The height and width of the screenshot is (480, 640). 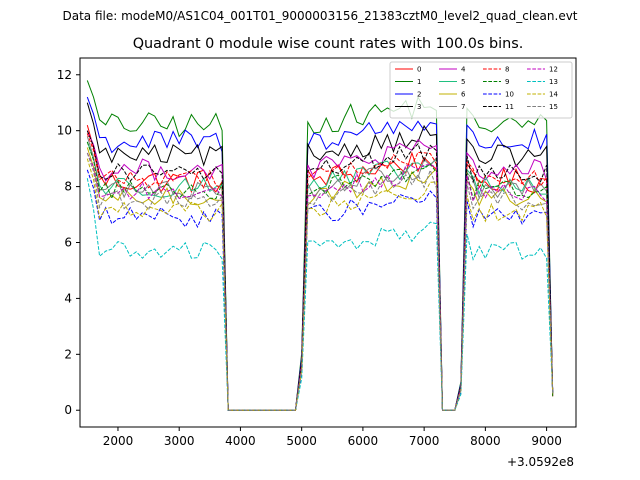 What do you see at coordinates (553, 95) in the screenshot?
I see `legend-label-14: 14` at bounding box center [553, 95].